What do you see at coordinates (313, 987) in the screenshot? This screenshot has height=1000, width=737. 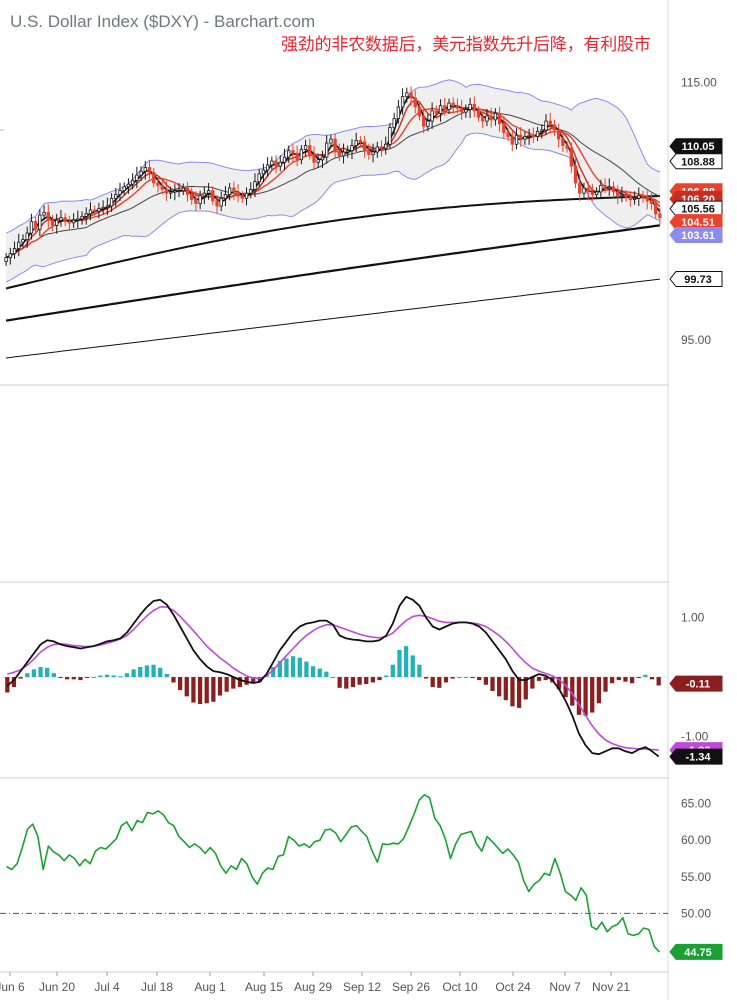 I see `x-axis-date-label: Aug 29` at bounding box center [313, 987].